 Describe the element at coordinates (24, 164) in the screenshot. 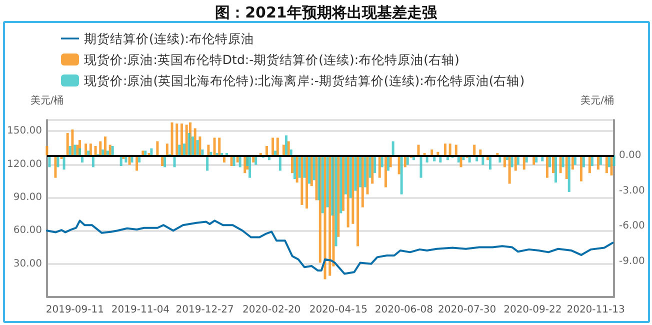

I see `y-tick-label: 120.00` at that location.